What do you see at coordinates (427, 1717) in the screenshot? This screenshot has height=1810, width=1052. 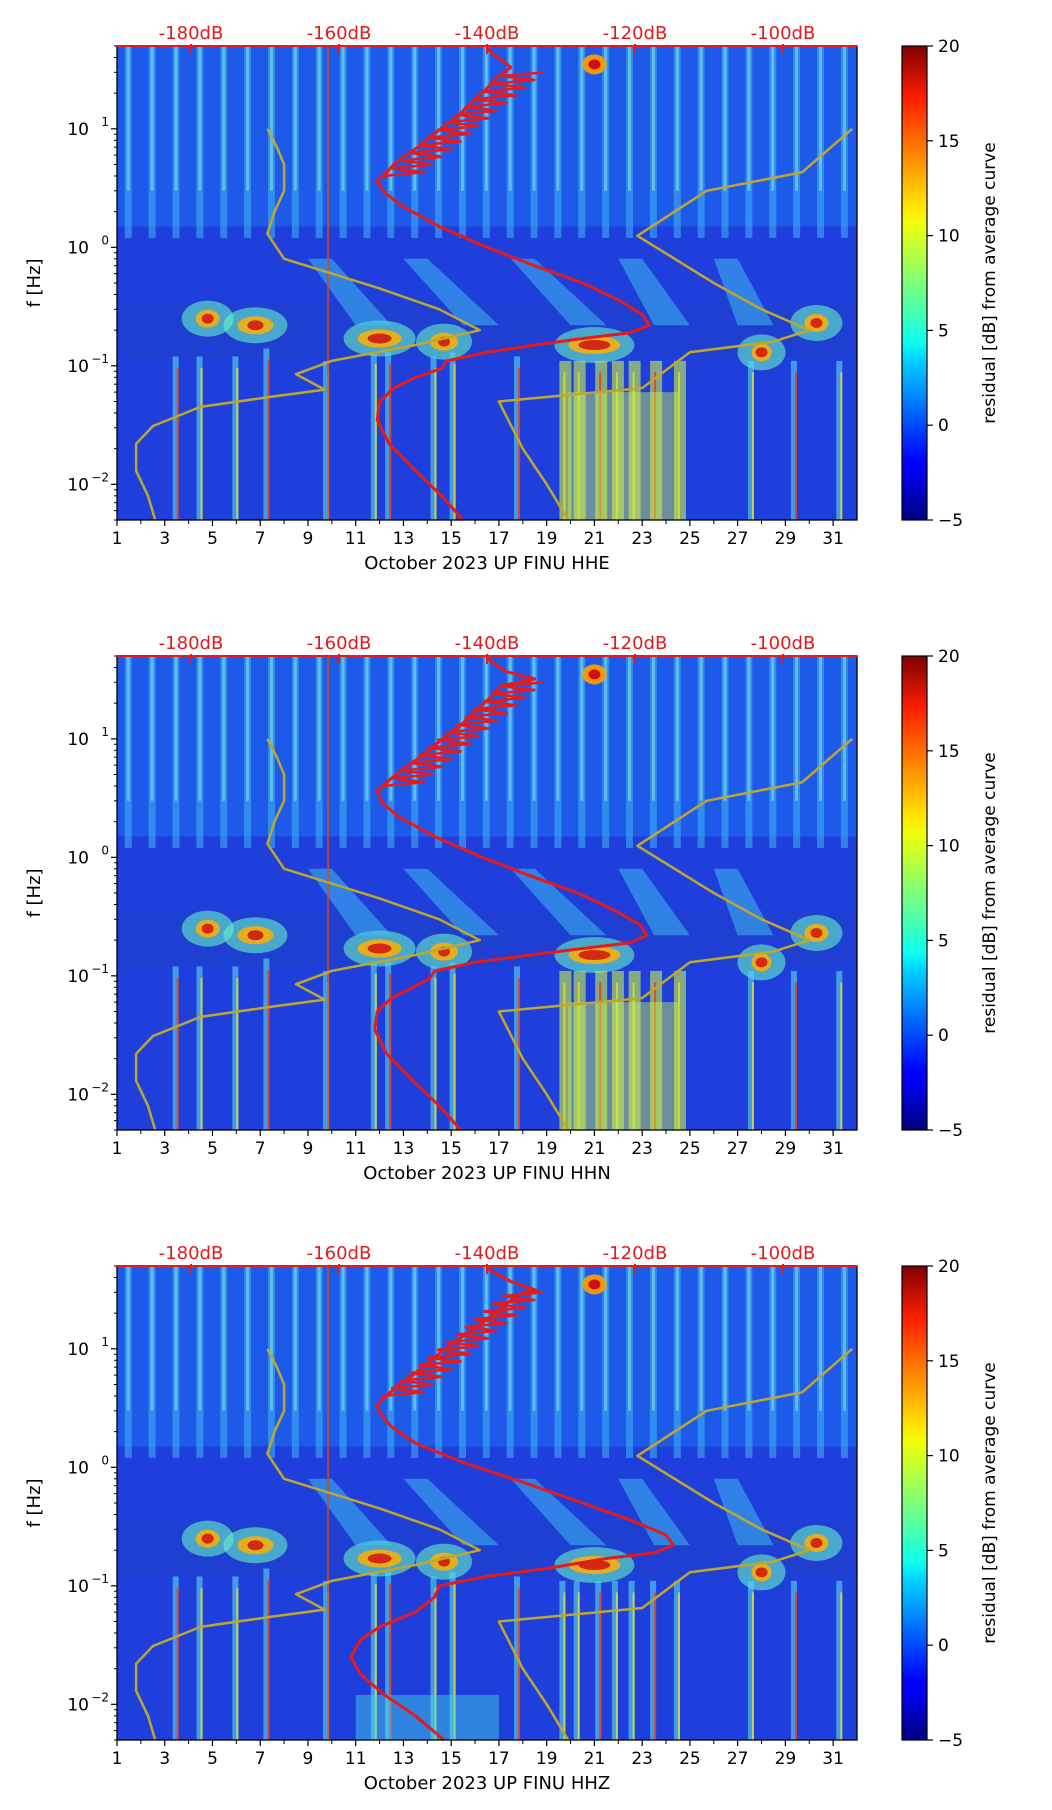 I see `low-frequency-warm-zone` at bounding box center [427, 1717].